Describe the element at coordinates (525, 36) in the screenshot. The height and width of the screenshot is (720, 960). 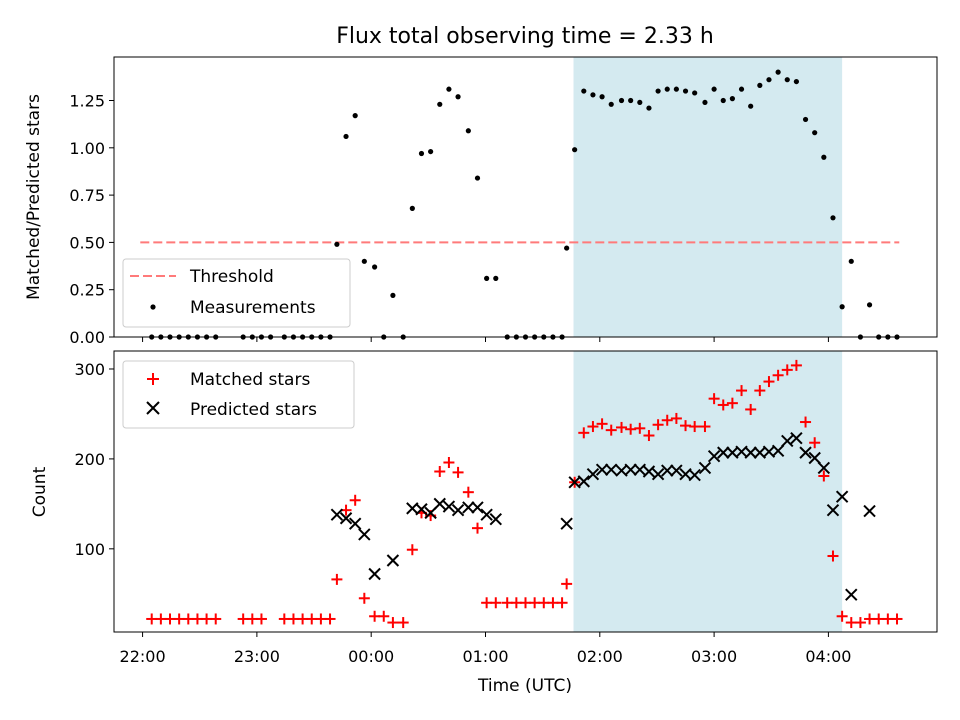
I see `chart-title: Flux total observing time = 2.33 h` at that location.